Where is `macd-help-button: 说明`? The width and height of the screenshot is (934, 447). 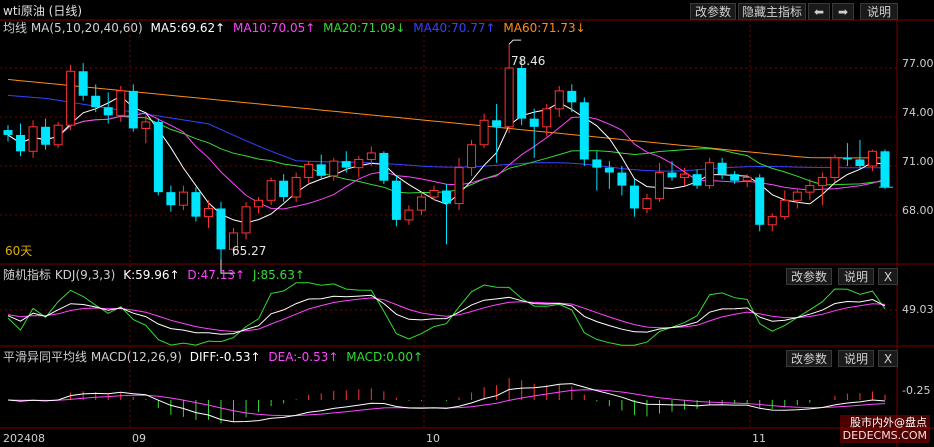 macd-help-button: 说明 is located at coordinates (856, 358).